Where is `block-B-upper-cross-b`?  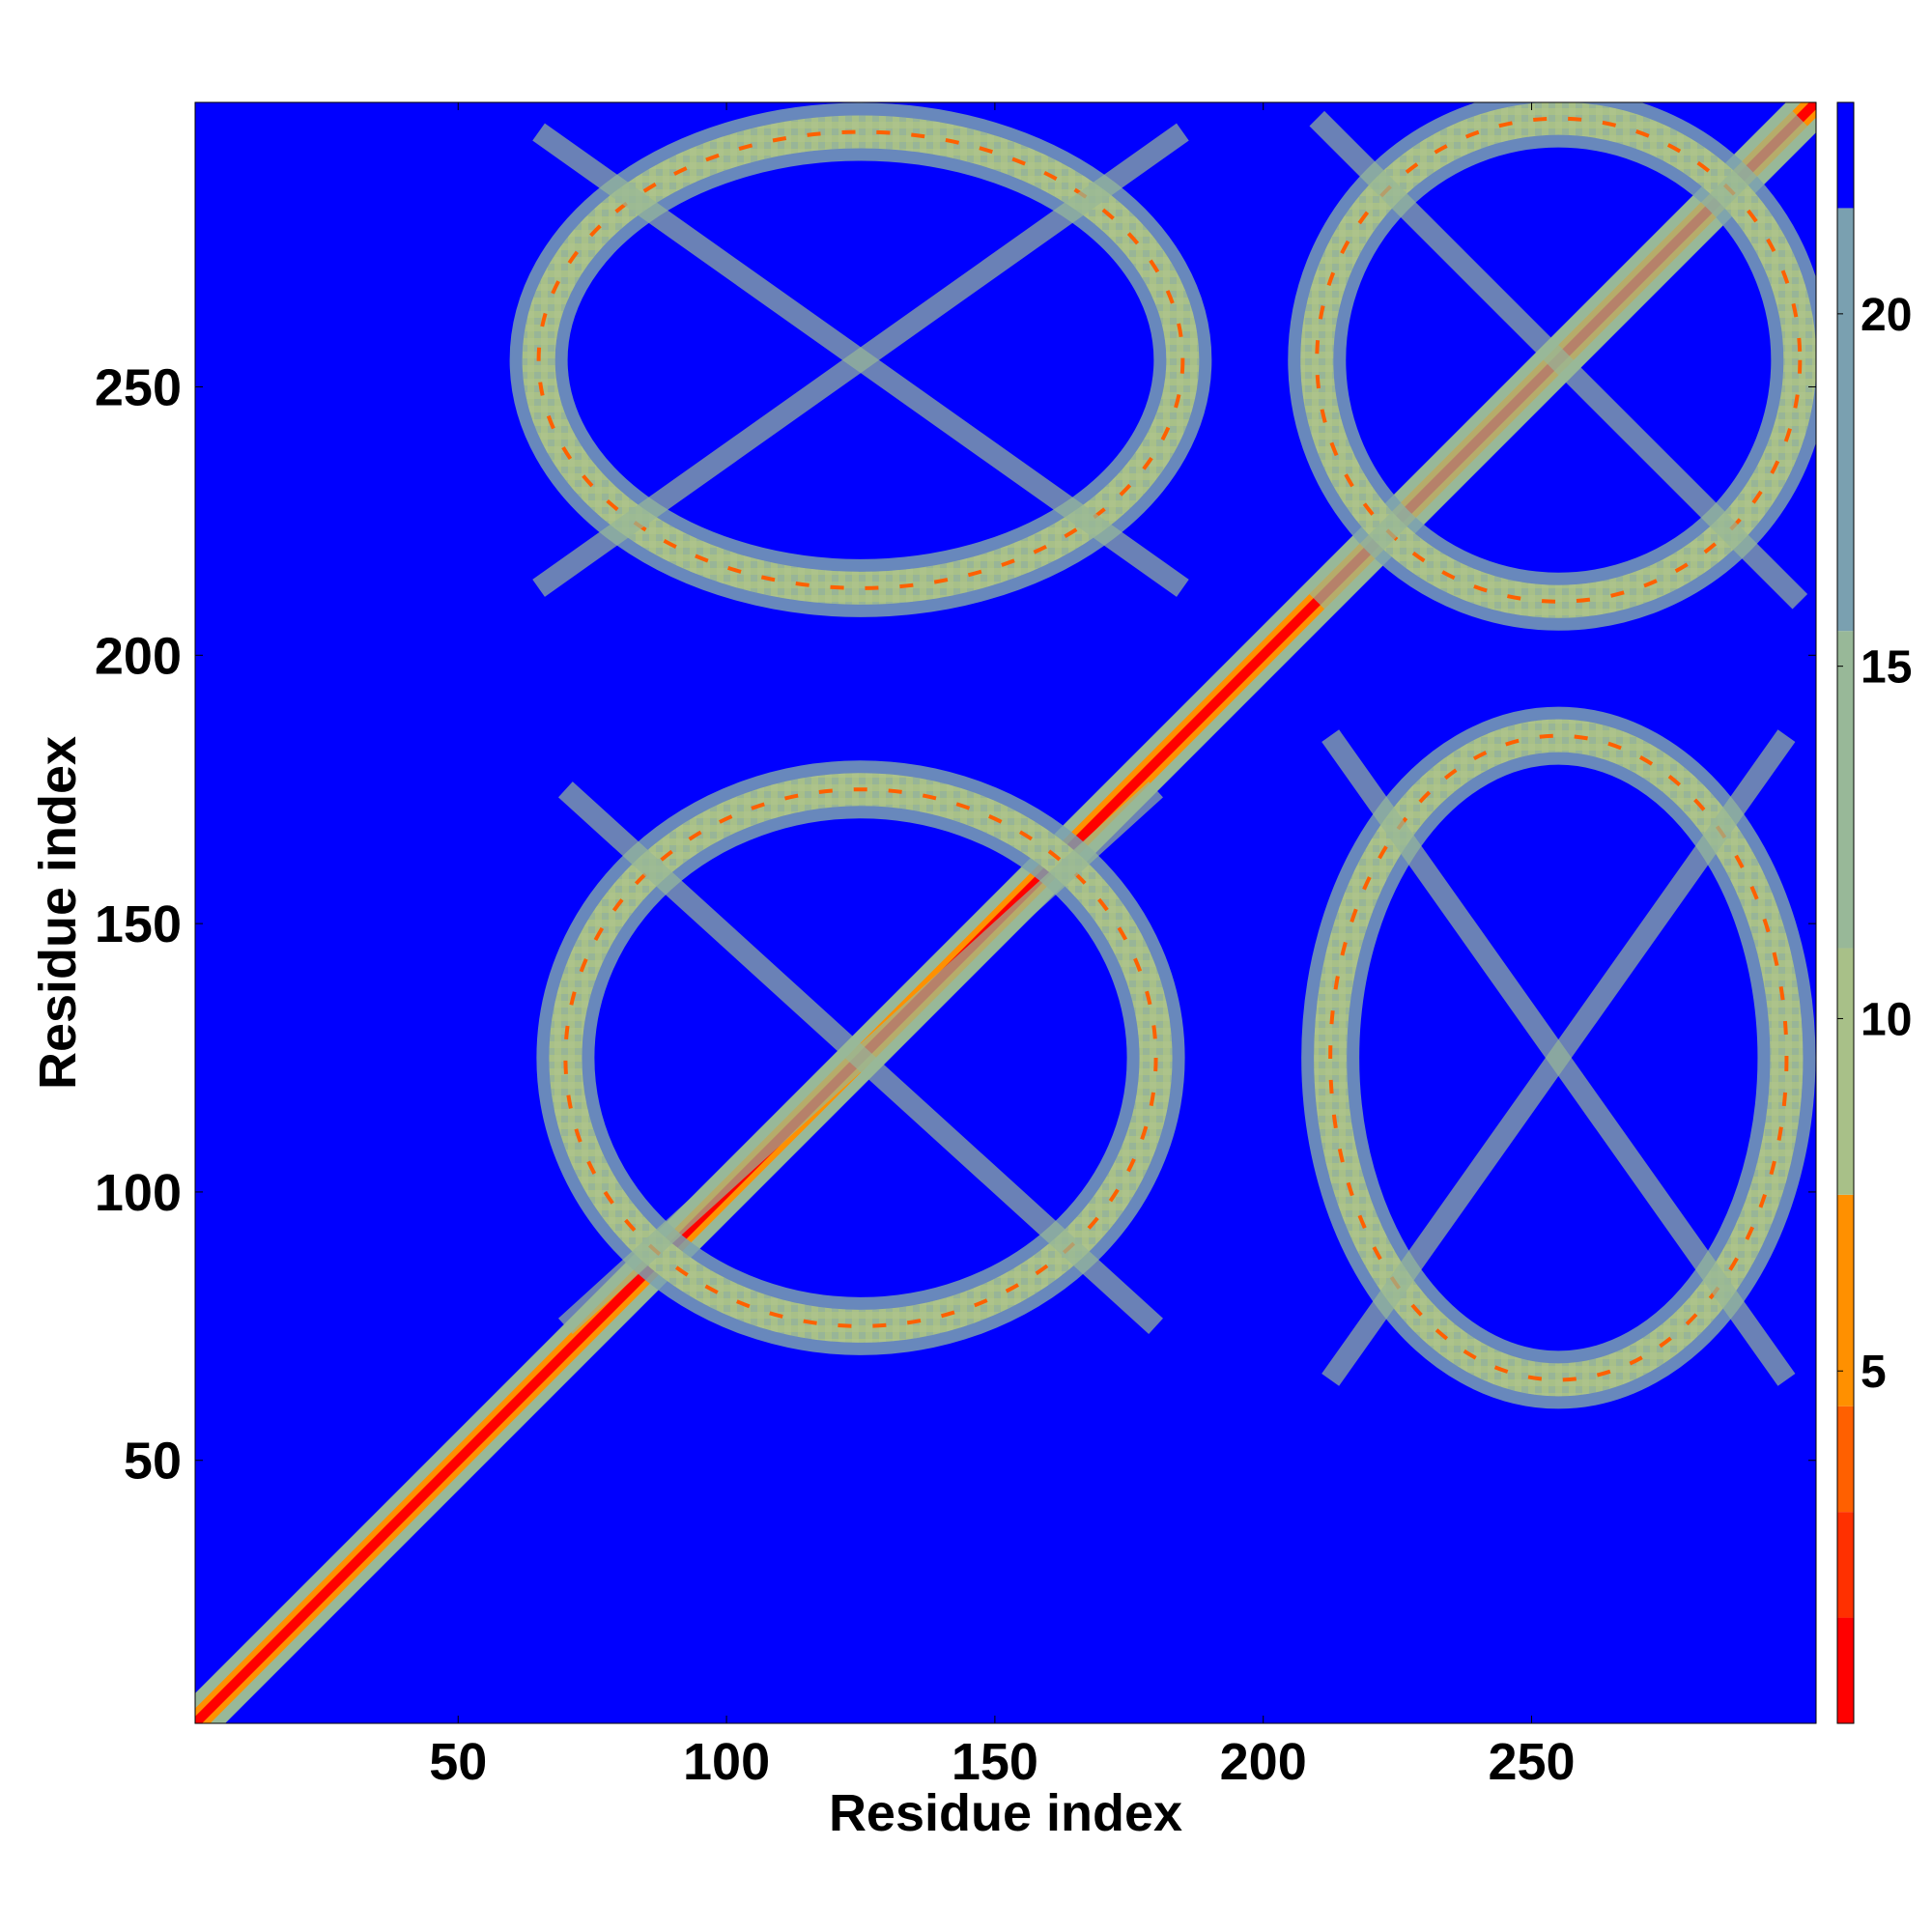
block-B-upper-cross-b is located at coordinates (860, 360).